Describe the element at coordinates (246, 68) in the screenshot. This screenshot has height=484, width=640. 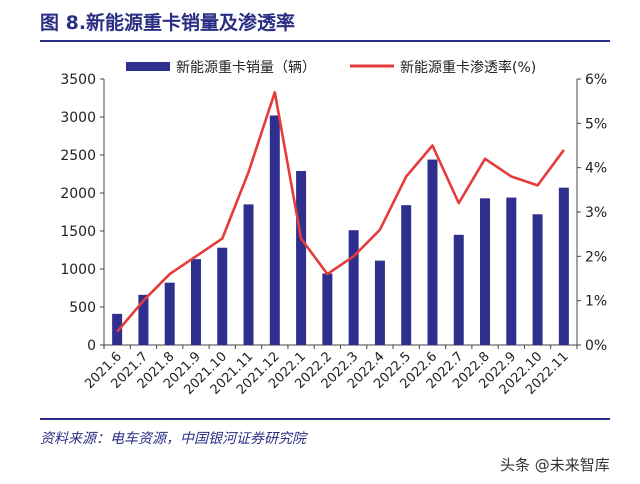
I see `legend-bar-label: 新能源重卡销量（辆）` at that location.